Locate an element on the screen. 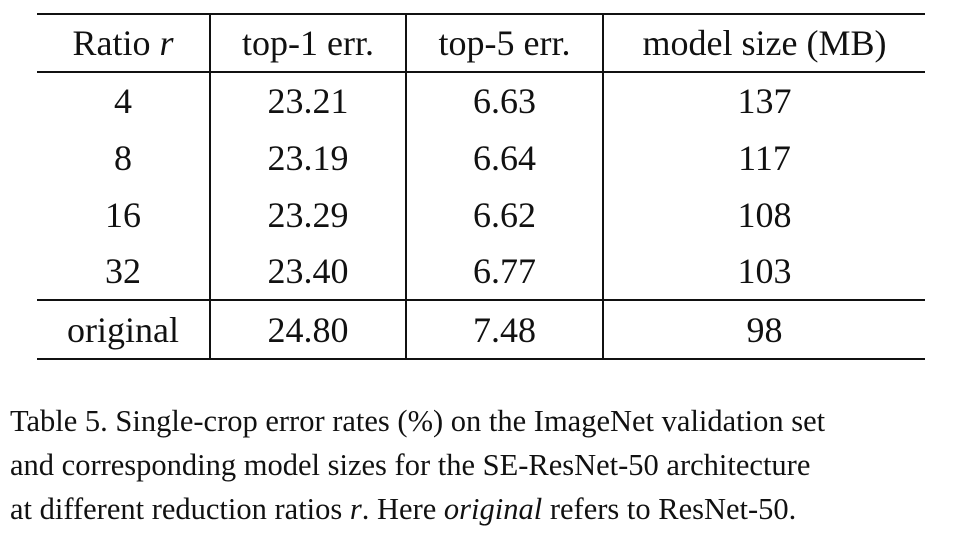 The height and width of the screenshot is (536, 961). cell-ratio: 16 is located at coordinates (124, 214).